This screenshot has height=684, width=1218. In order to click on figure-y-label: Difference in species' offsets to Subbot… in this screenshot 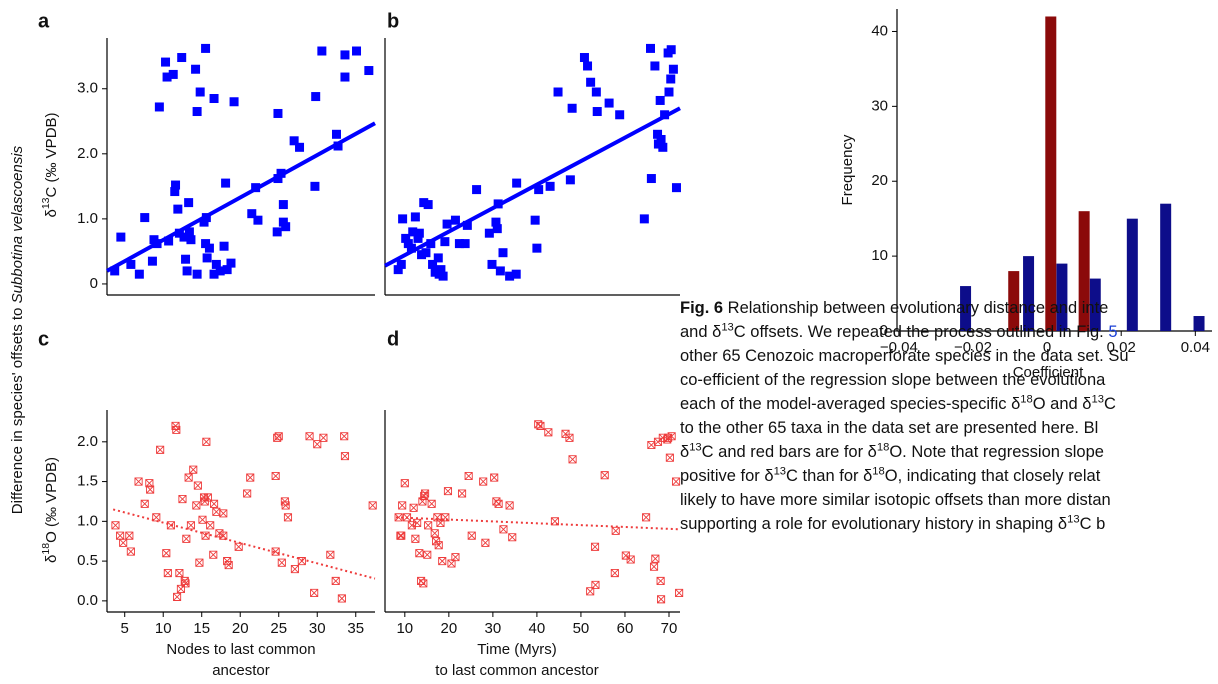, I will do `click(17, 329)`.